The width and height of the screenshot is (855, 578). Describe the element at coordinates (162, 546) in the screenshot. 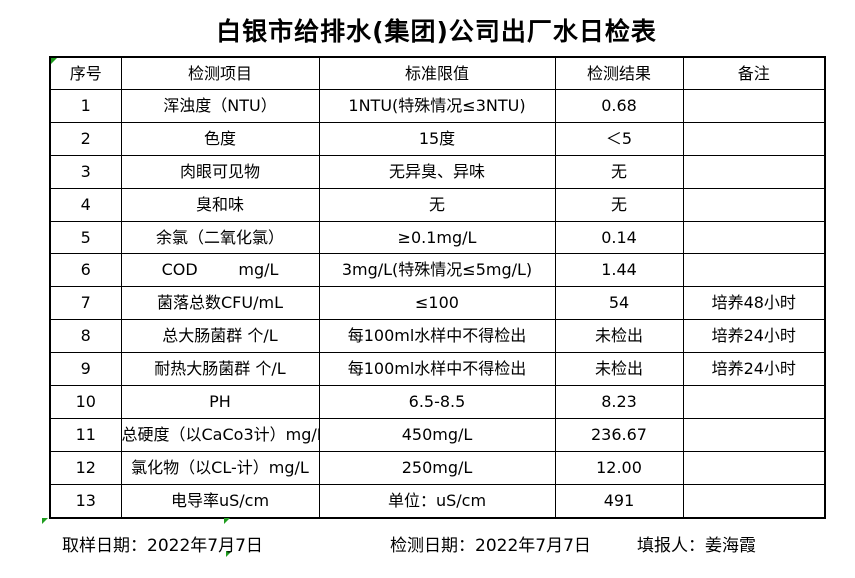

I see `sample-date-text: 取样日期：2022年7月7日` at that location.